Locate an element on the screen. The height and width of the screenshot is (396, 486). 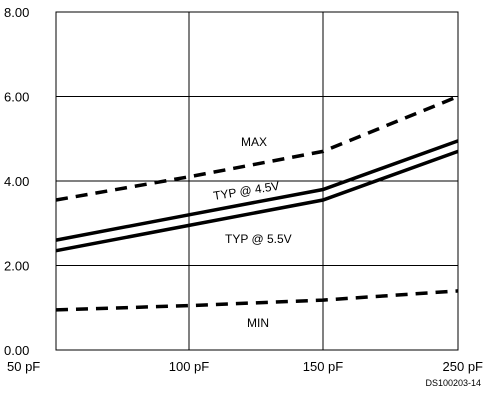
y-tick-label-1: 2.00 is located at coordinates (16, 266).